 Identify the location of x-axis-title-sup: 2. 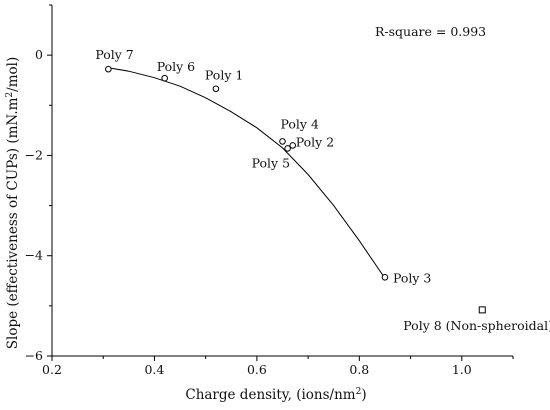
(359, 392).